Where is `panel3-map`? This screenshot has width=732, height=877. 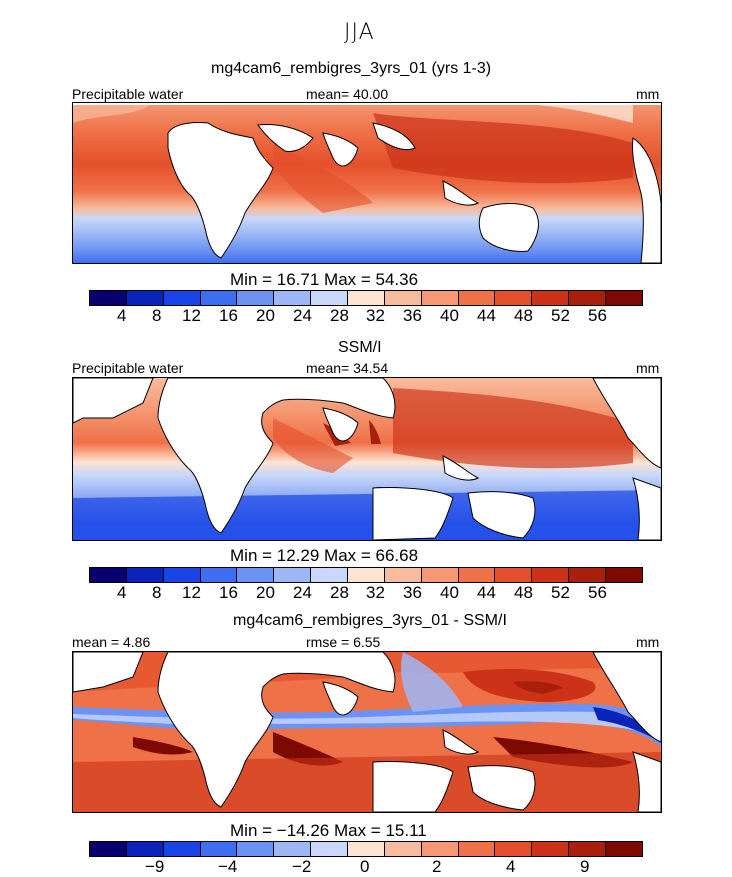
panel3-map is located at coordinates (367, 732).